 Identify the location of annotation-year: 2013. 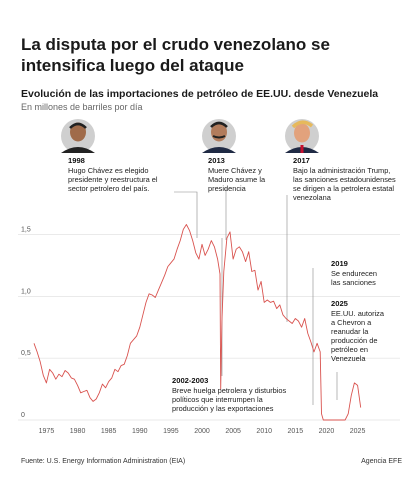
(216, 160).